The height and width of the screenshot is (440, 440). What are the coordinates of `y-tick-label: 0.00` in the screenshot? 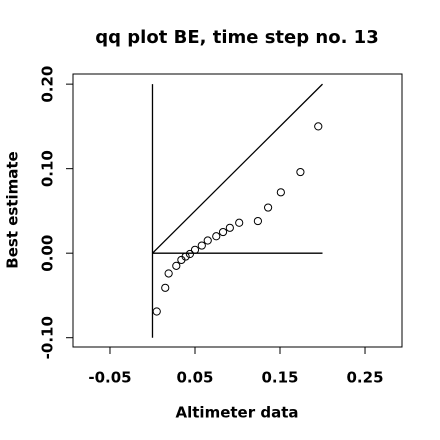 It's located at (48, 253).